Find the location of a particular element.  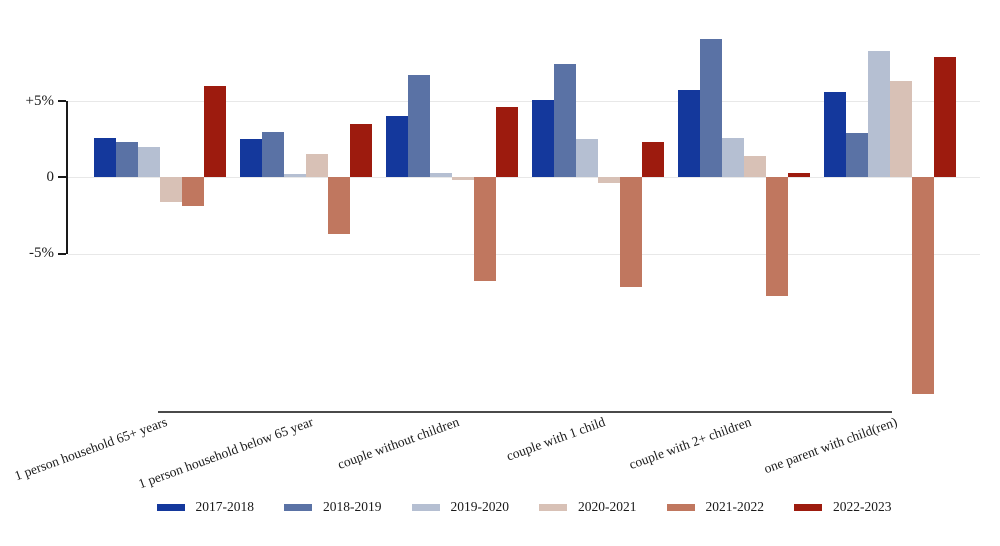

bar-2018-2019-cat5 is located at coordinates (711, 108).